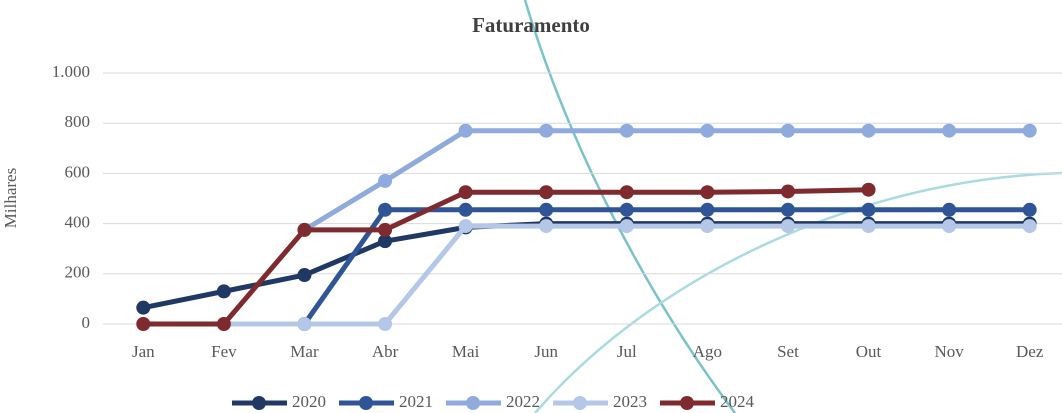 This screenshot has height=413, width=1062. I want to click on y-tick-label: 600, so click(78, 171).